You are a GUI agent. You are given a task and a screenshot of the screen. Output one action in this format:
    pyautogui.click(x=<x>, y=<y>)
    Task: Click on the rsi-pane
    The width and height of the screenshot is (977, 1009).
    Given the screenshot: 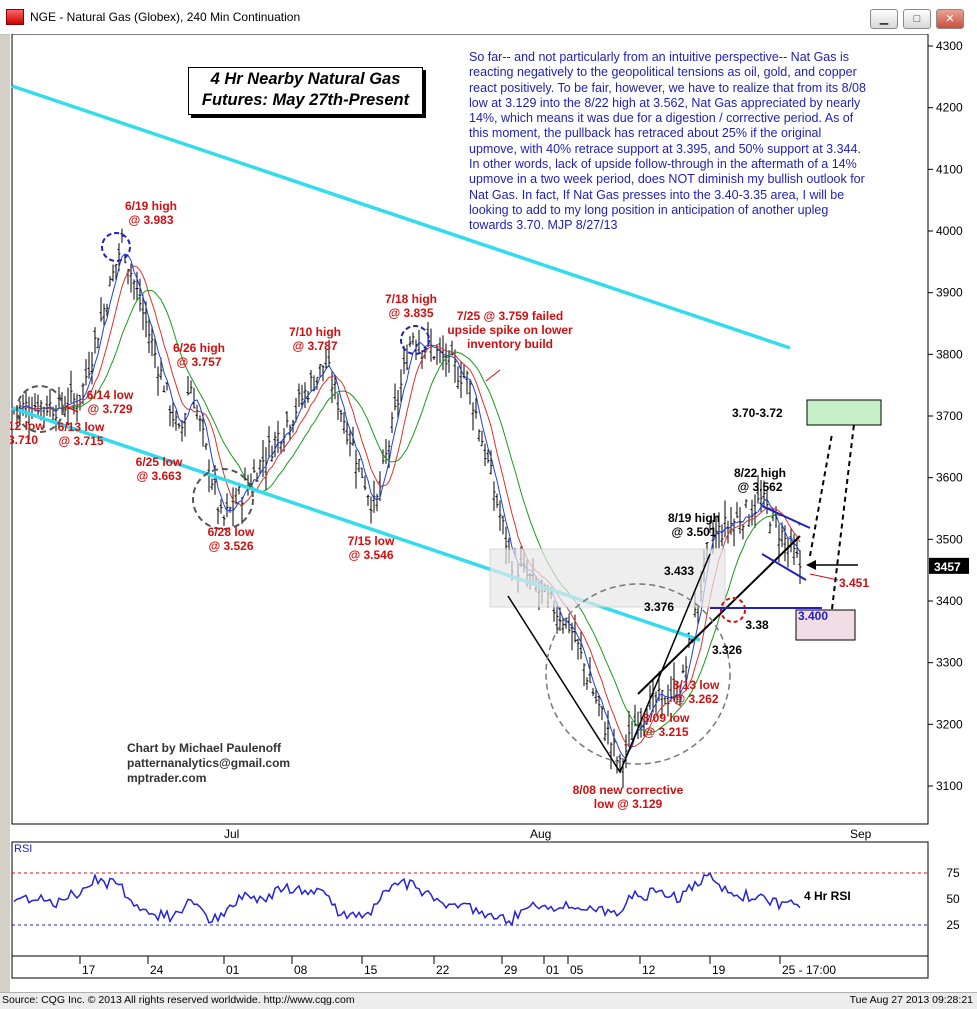 What is the action you would take?
    pyautogui.click(x=470, y=899)
    